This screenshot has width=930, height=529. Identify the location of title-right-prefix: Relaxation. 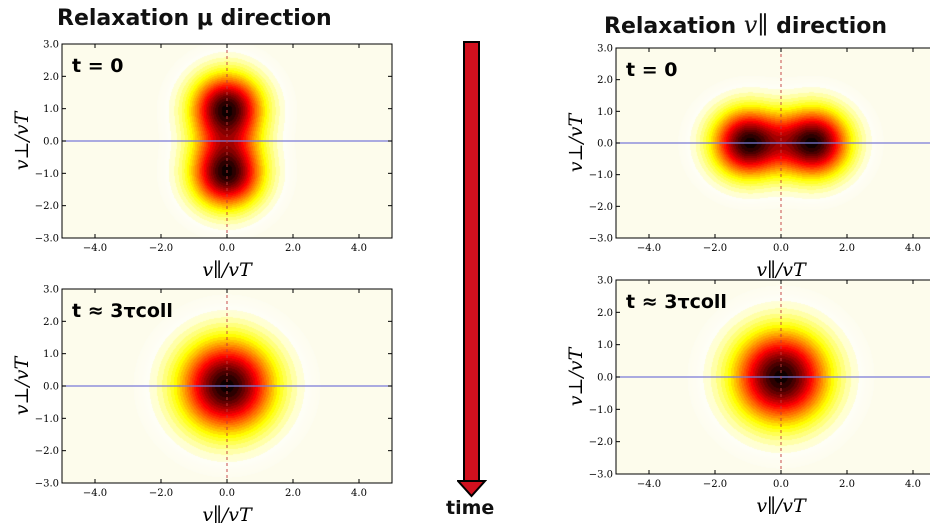
(670, 26).